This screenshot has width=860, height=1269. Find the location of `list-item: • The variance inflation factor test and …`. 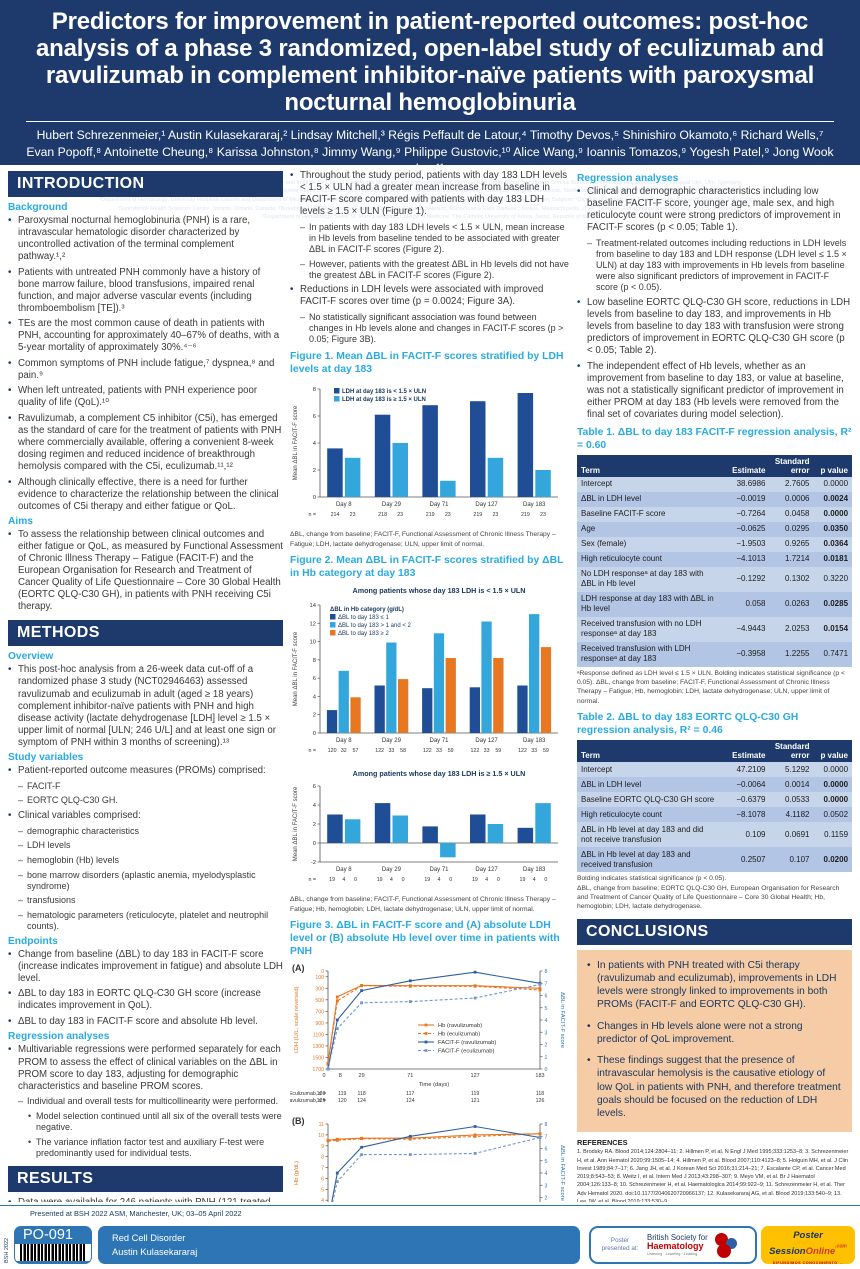

list-item: • The variance inflation factor test and … is located at coordinates (155, 1148).